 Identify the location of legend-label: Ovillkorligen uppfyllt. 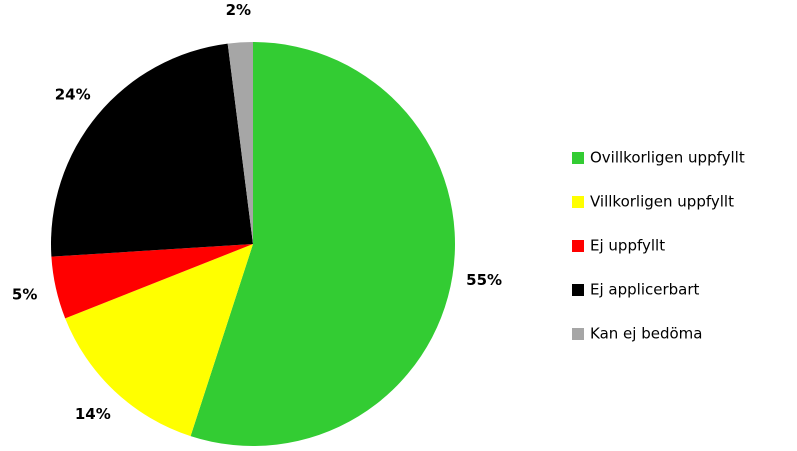
(667, 158).